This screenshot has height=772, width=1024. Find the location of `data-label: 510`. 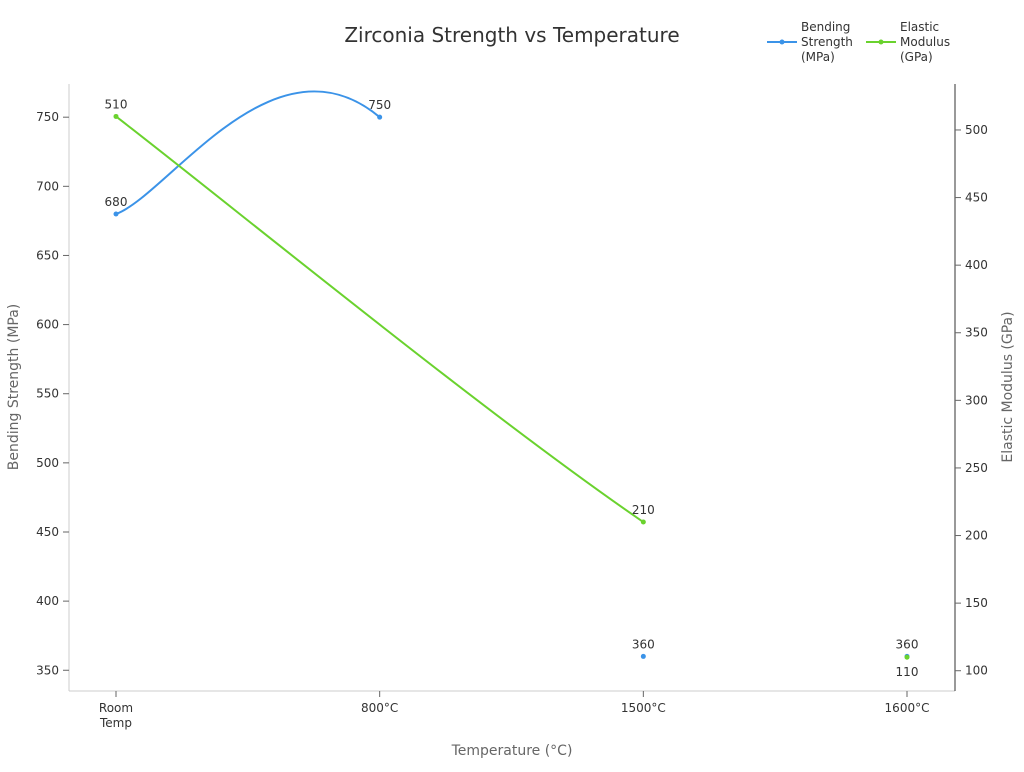

data-label: 510 is located at coordinates (116, 104).